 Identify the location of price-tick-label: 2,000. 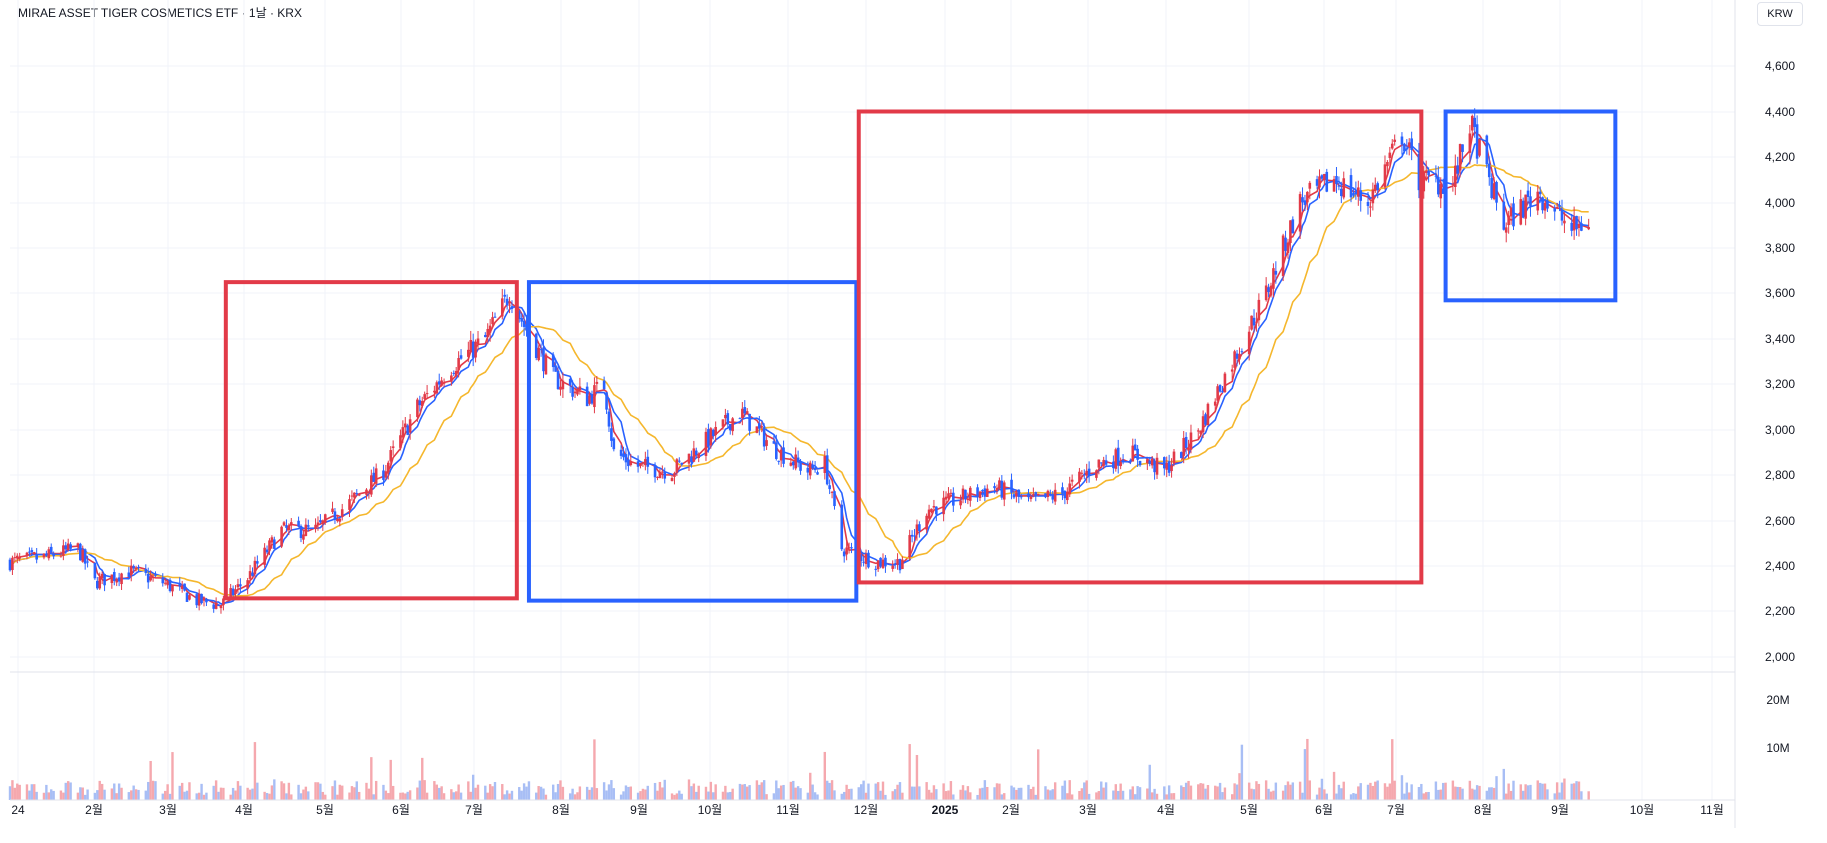
(1780, 657).